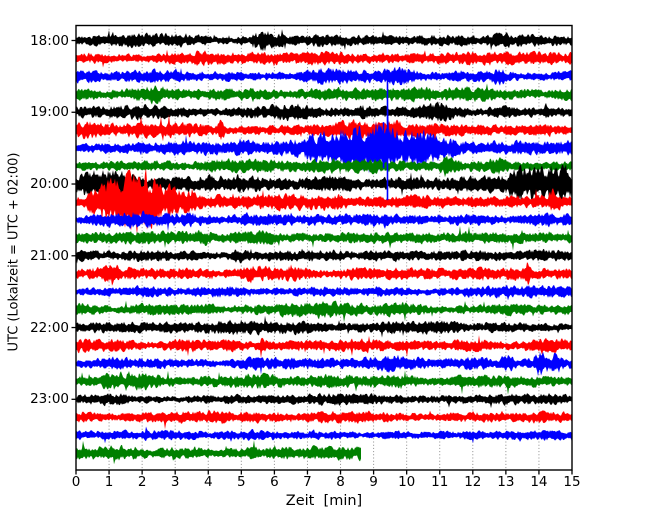  What do you see at coordinates (49, 399) in the screenshot?
I see `y-tick-label: 23:00` at bounding box center [49, 399].